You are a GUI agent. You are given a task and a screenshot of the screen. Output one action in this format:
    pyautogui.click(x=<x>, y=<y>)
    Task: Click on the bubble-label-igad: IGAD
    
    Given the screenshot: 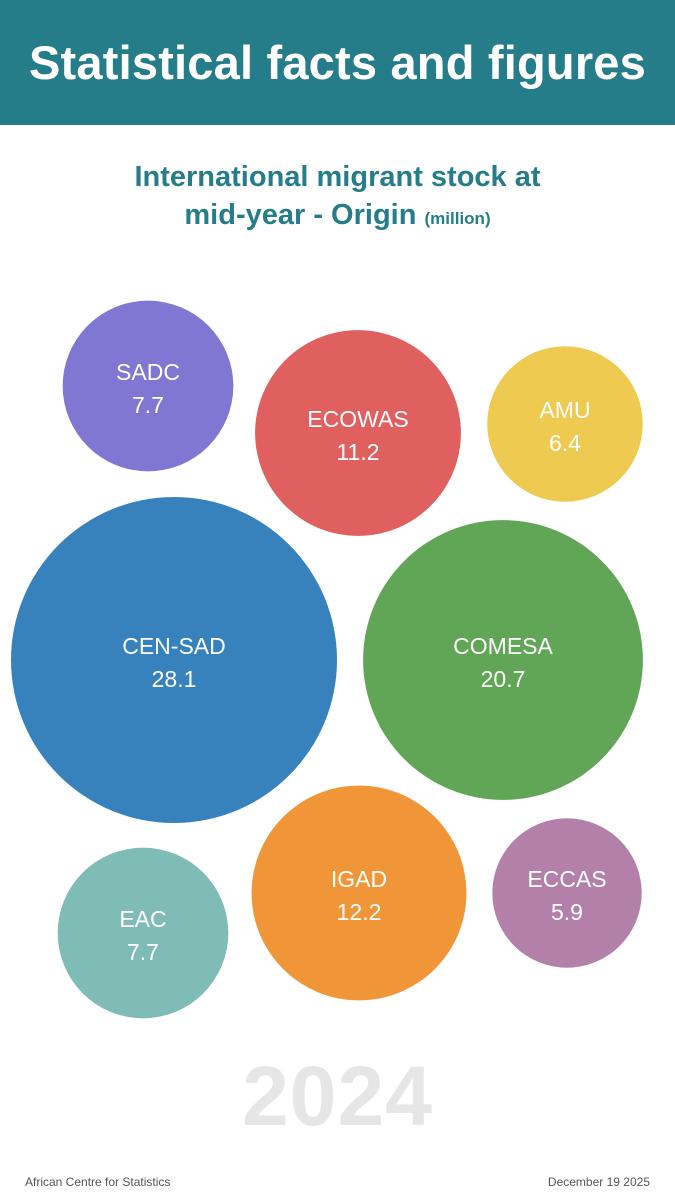 What is the action you would take?
    pyautogui.click(x=359, y=879)
    